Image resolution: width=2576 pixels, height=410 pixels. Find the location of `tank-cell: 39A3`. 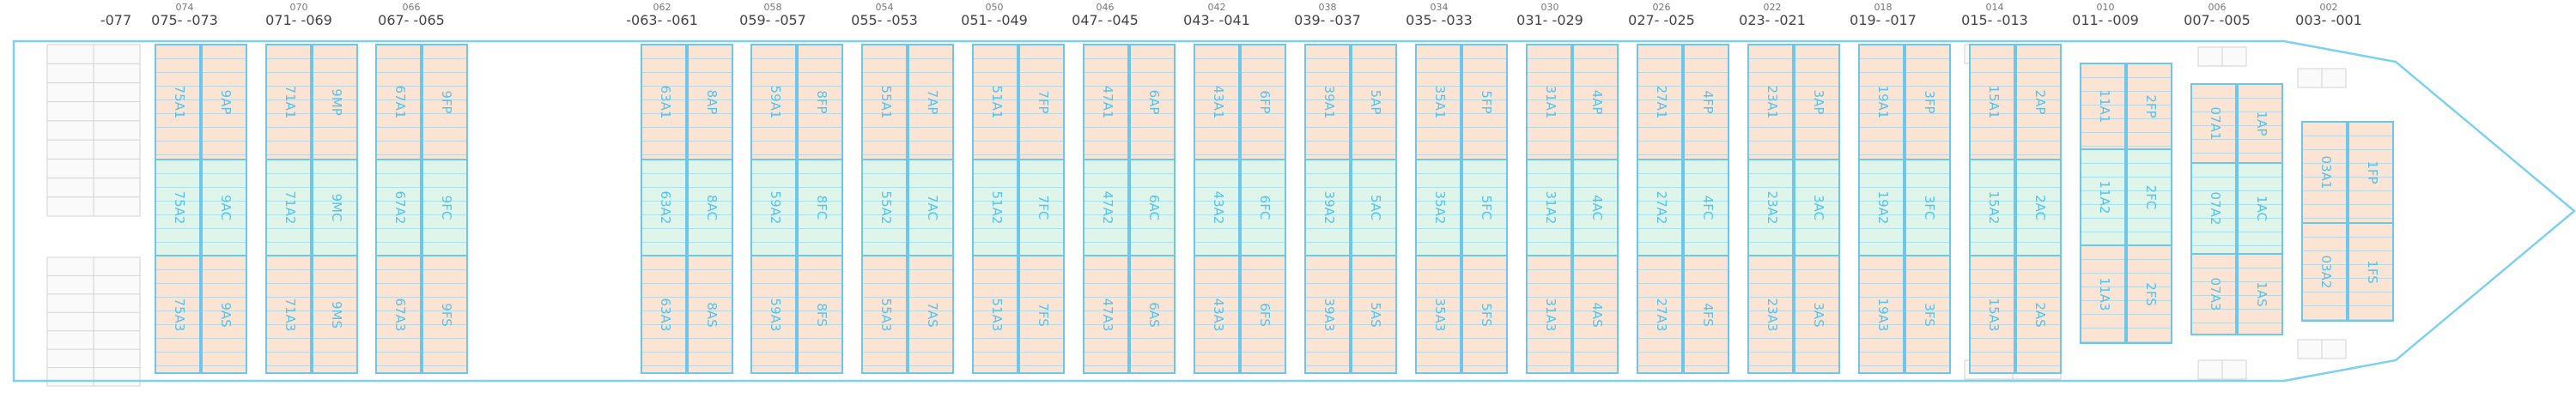

tank-cell: 39A3 is located at coordinates (1327, 314).